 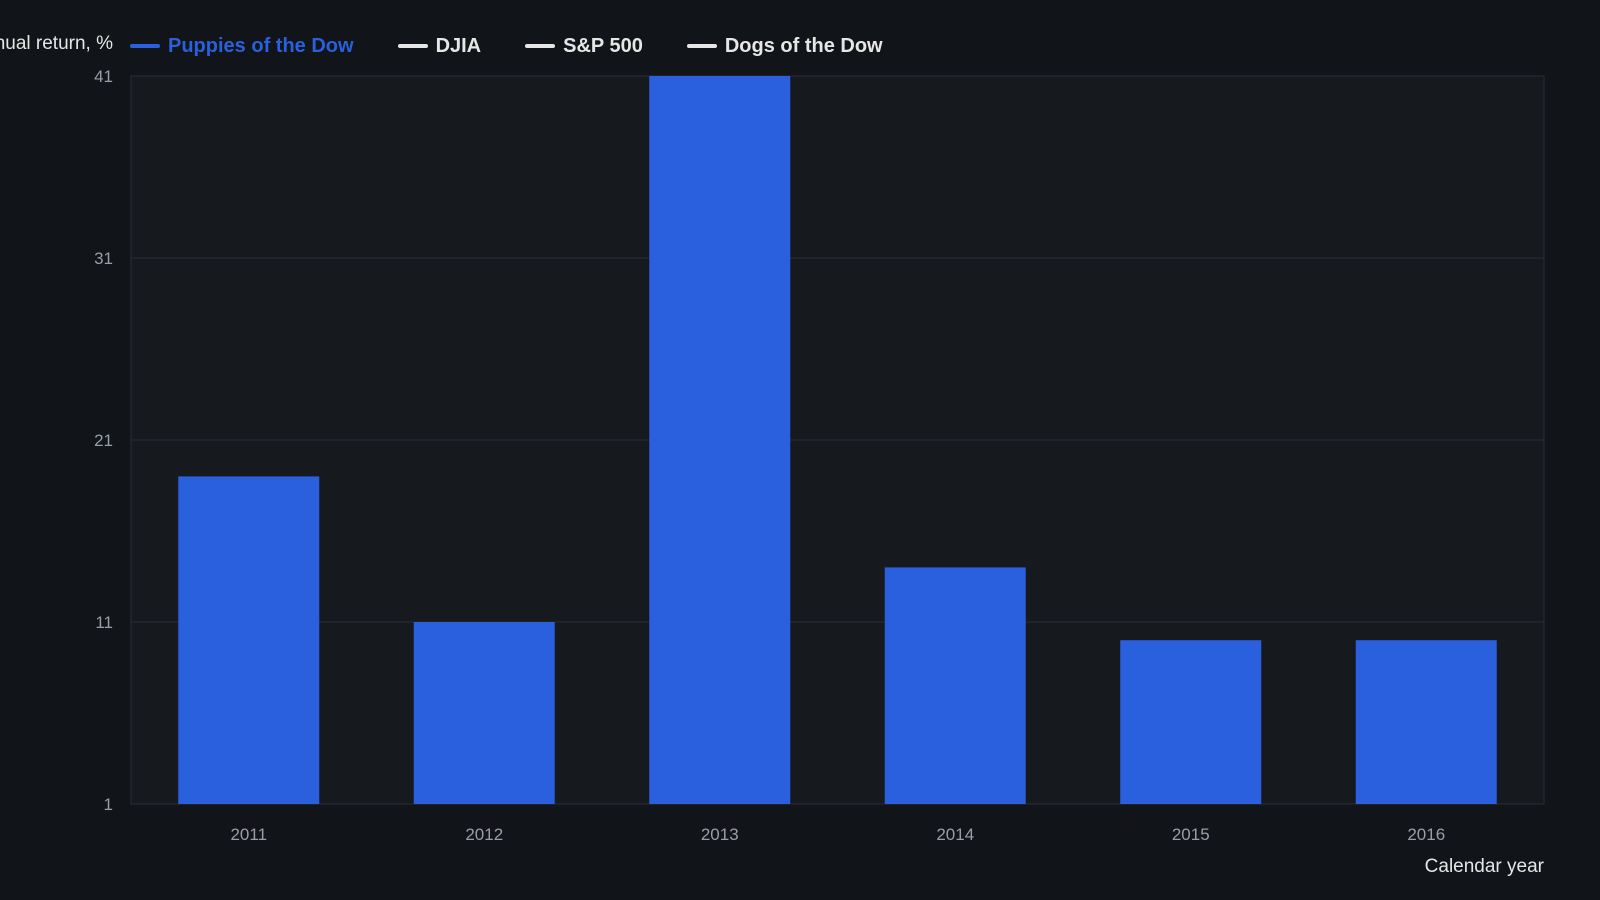 I want to click on y-tick-label: 41, so click(x=103, y=76).